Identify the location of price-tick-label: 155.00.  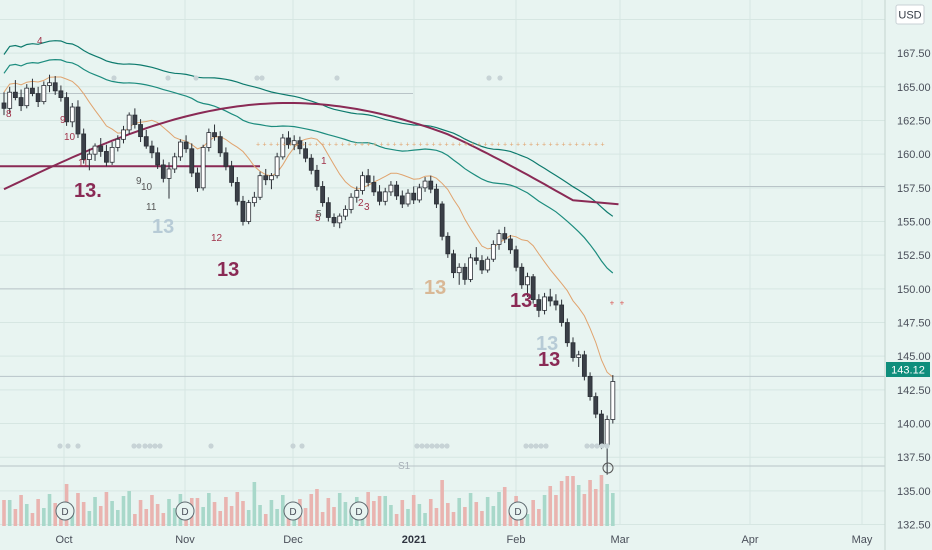
(914, 222).